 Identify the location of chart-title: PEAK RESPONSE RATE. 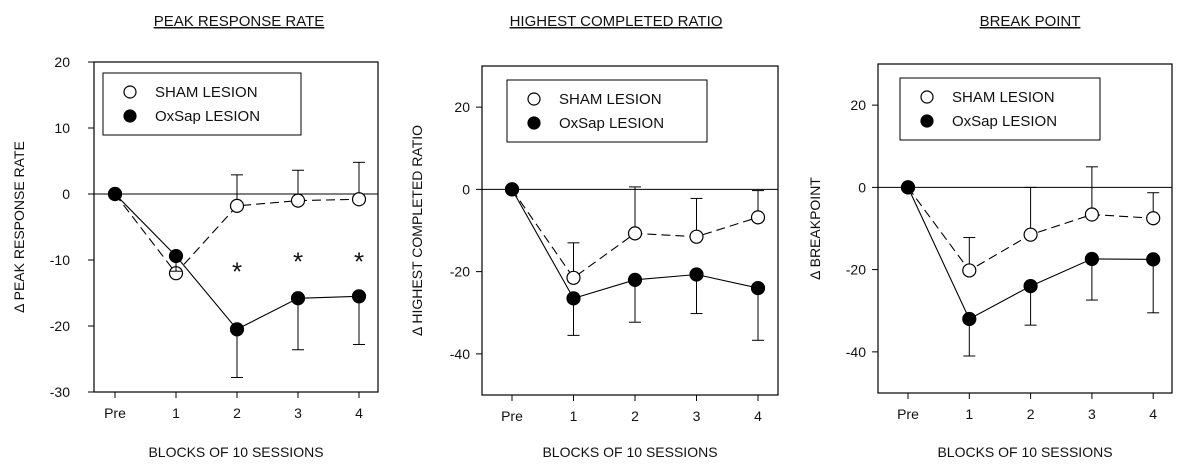
(239, 21).